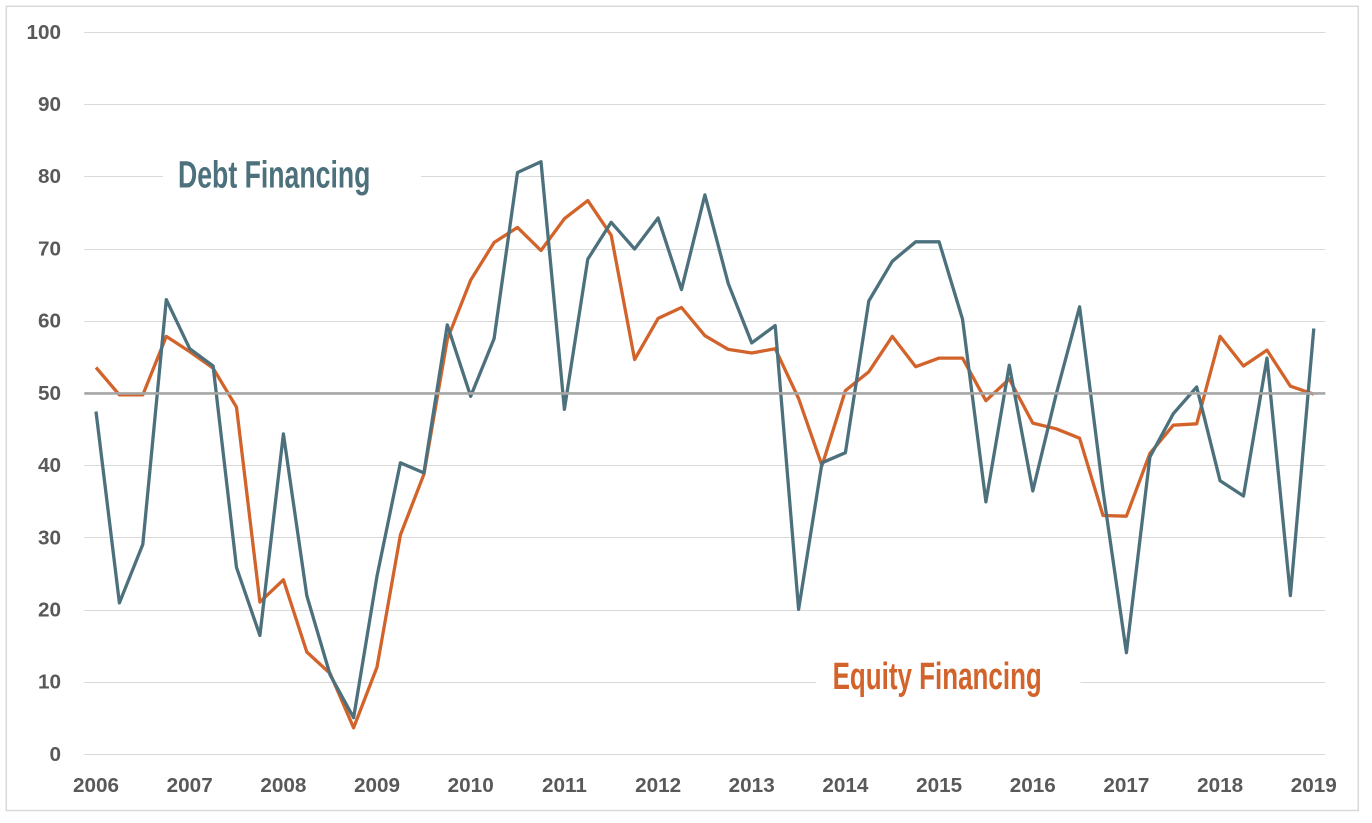 The height and width of the screenshot is (823, 1372). I want to click on svg-text: 80, so click(49, 176).